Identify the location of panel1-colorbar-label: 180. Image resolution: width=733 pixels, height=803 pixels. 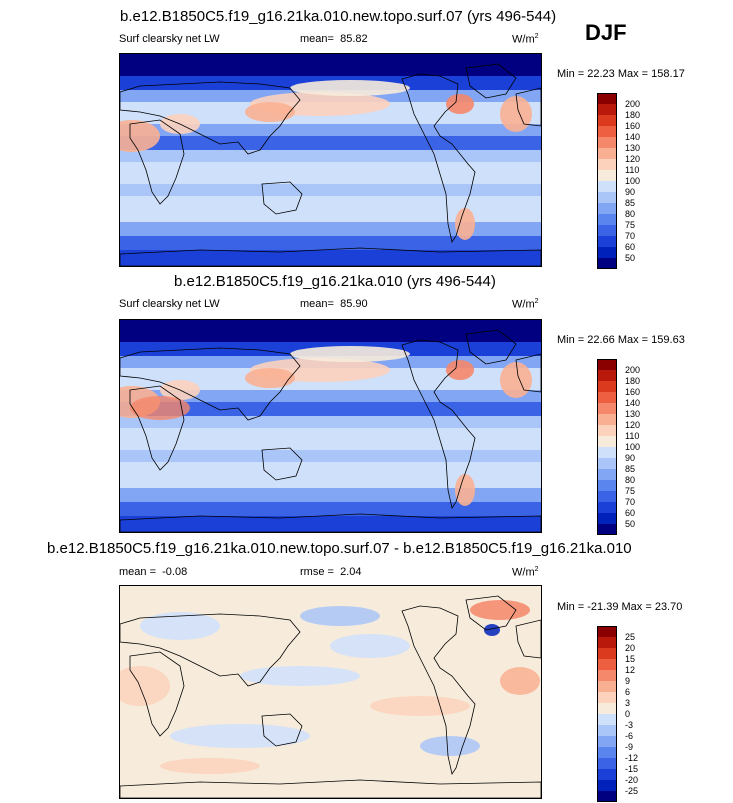
(633, 115).